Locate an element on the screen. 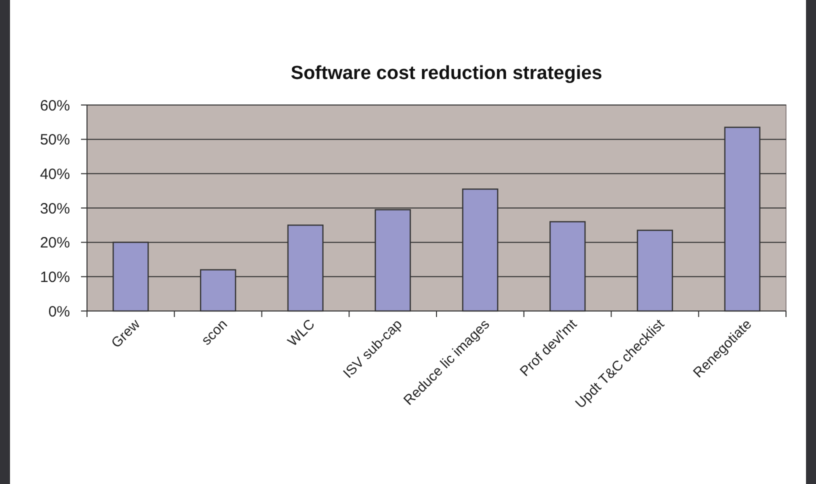 Image resolution: width=816 pixels, height=484 pixels. y-tick-label: 40% is located at coordinates (55, 174).